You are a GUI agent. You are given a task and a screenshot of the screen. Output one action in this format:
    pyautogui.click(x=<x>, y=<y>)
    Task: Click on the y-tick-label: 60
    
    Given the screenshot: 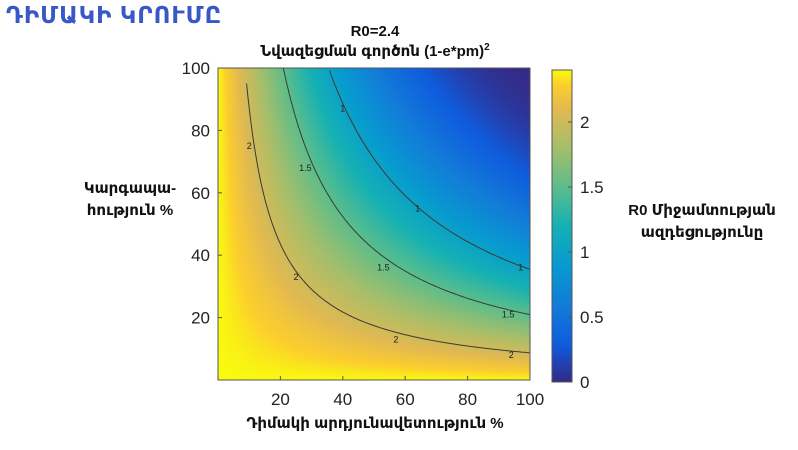 What is the action you would take?
    pyautogui.click(x=200, y=193)
    